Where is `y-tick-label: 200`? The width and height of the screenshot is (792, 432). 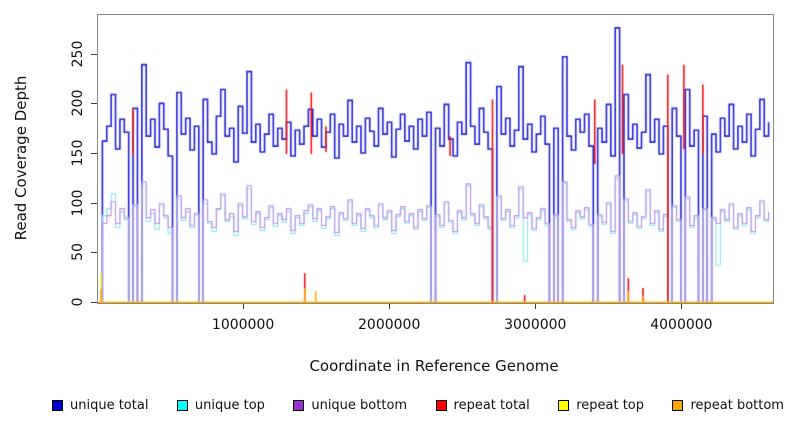 y-tick-label: 200 is located at coordinates (78, 103).